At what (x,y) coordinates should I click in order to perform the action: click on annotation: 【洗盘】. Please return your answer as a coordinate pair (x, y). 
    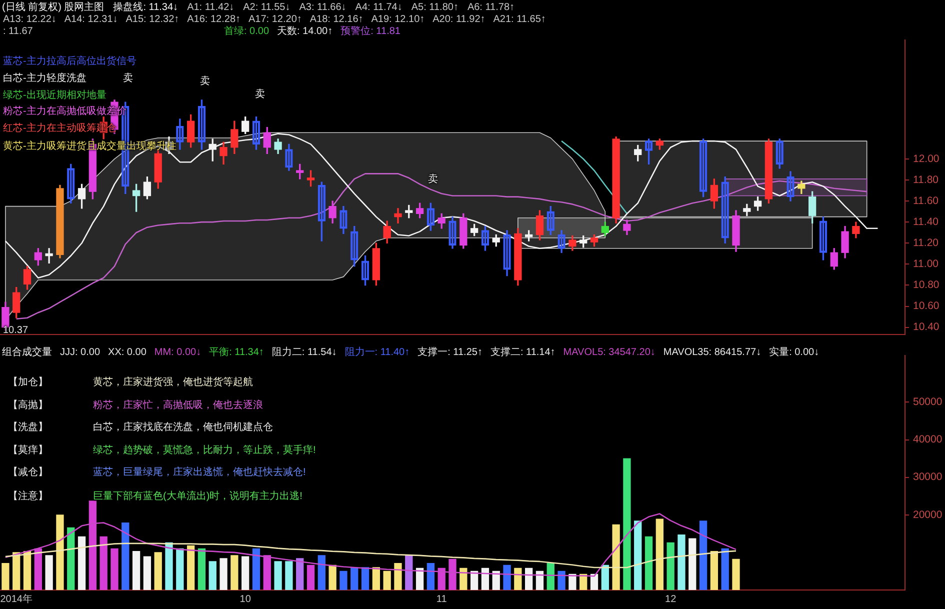
    Looking at the image, I should click on (28, 428).